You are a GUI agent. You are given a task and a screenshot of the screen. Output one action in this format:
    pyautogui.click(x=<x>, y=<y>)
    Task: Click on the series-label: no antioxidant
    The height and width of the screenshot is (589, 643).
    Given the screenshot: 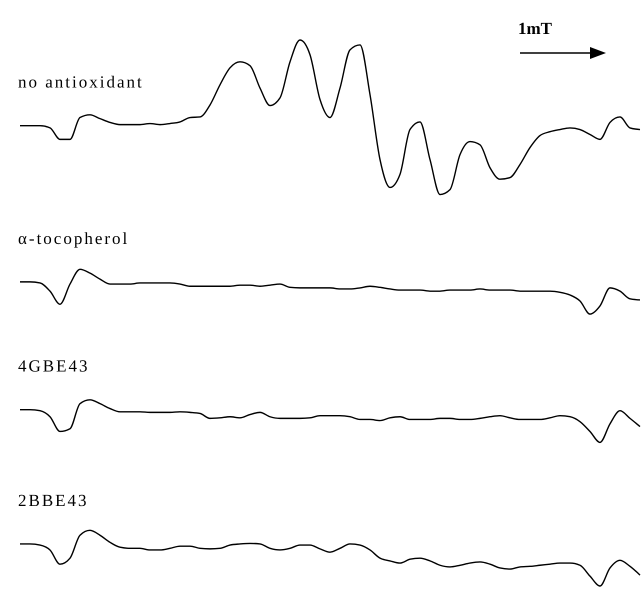 What is the action you would take?
    pyautogui.click(x=81, y=82)
    